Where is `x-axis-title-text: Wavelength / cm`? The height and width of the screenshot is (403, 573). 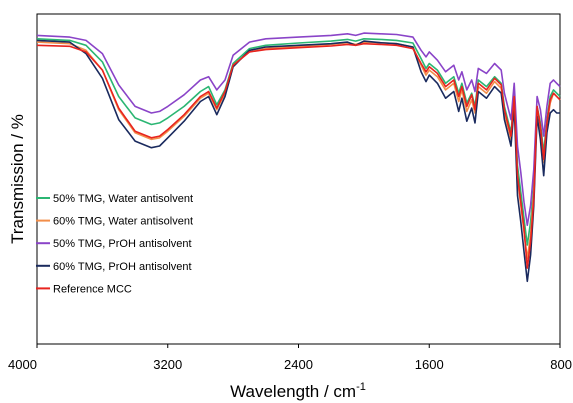
x-axis-title-text: Wavelength / cm is located at coordinates (293, 391).